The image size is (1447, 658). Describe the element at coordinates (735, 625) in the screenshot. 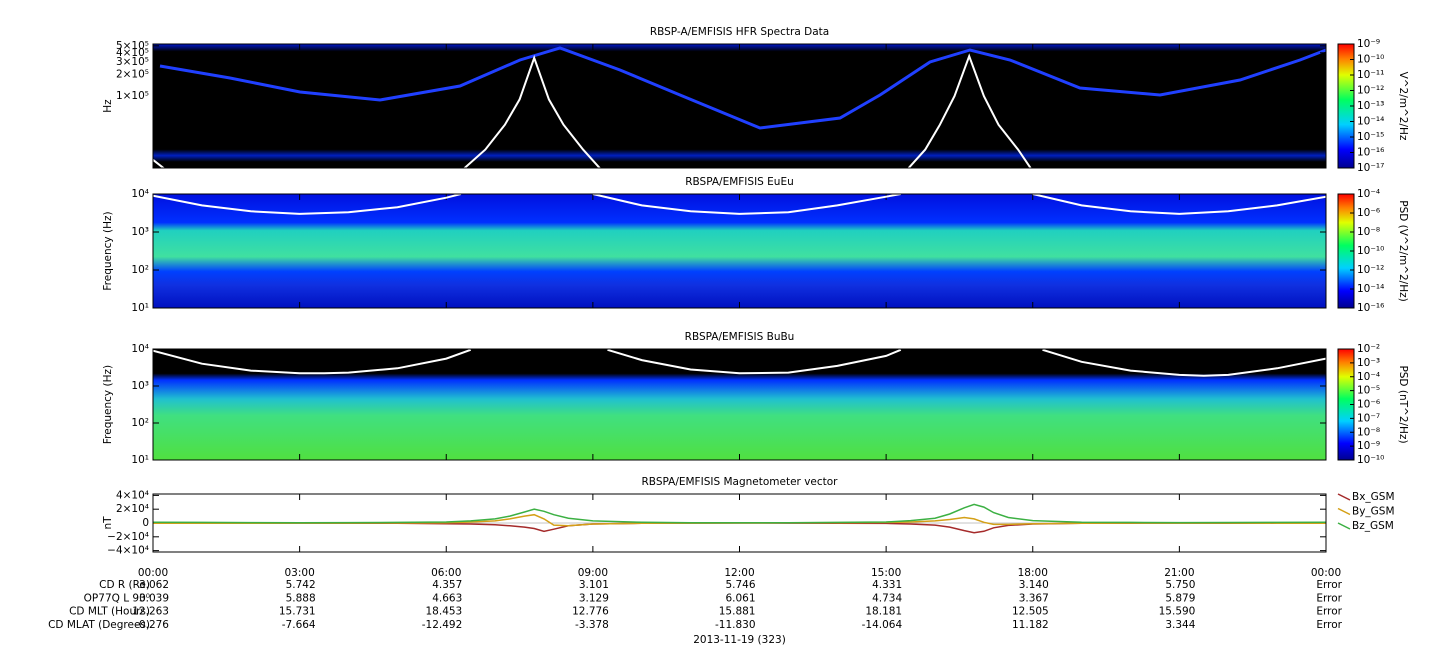

I see `ephemeris-value: -11.830` at that location.